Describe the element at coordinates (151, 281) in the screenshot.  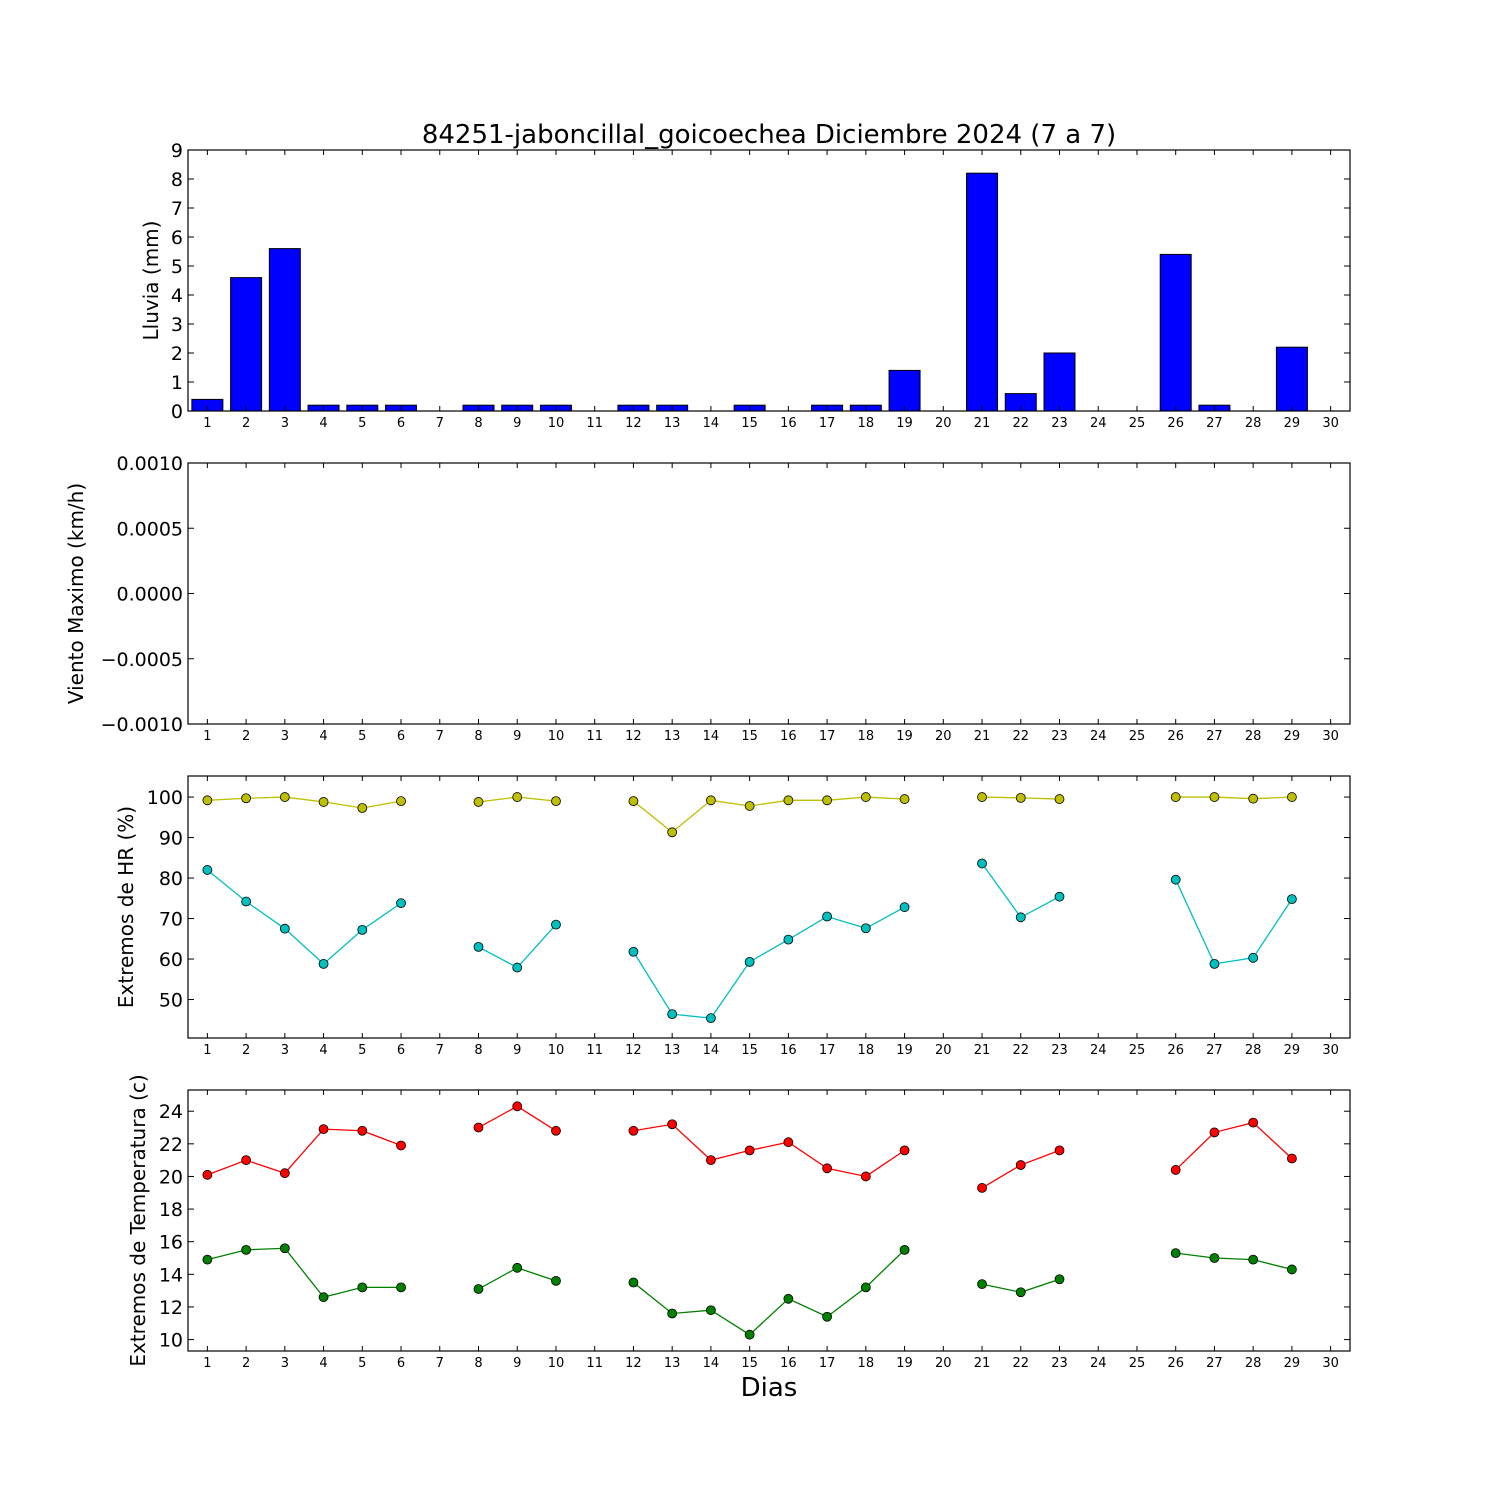
I see `y-axis-label: Lluvia (mm)` at that location.